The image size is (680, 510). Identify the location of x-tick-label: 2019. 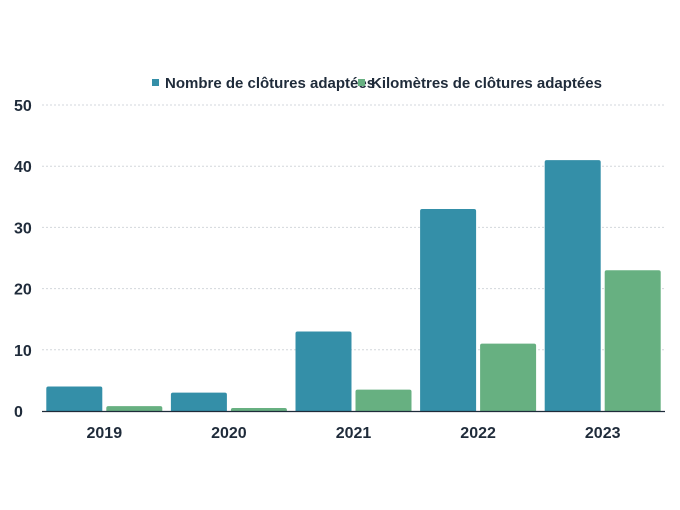
(105, 433).